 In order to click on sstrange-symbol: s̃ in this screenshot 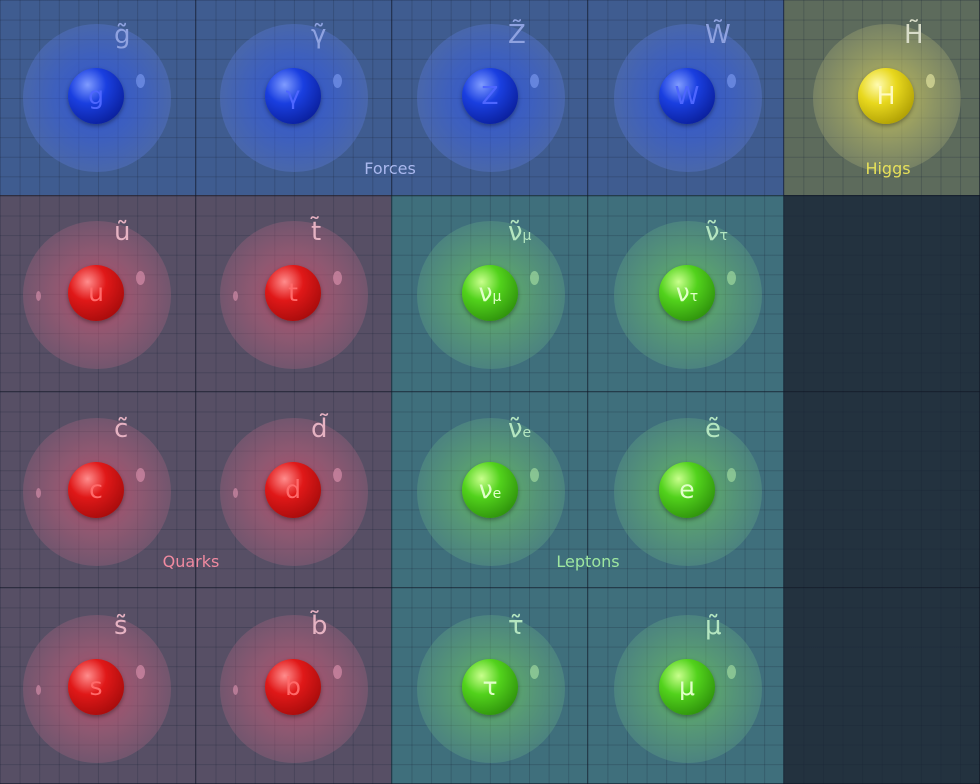, I will do `click(121, 626)`.